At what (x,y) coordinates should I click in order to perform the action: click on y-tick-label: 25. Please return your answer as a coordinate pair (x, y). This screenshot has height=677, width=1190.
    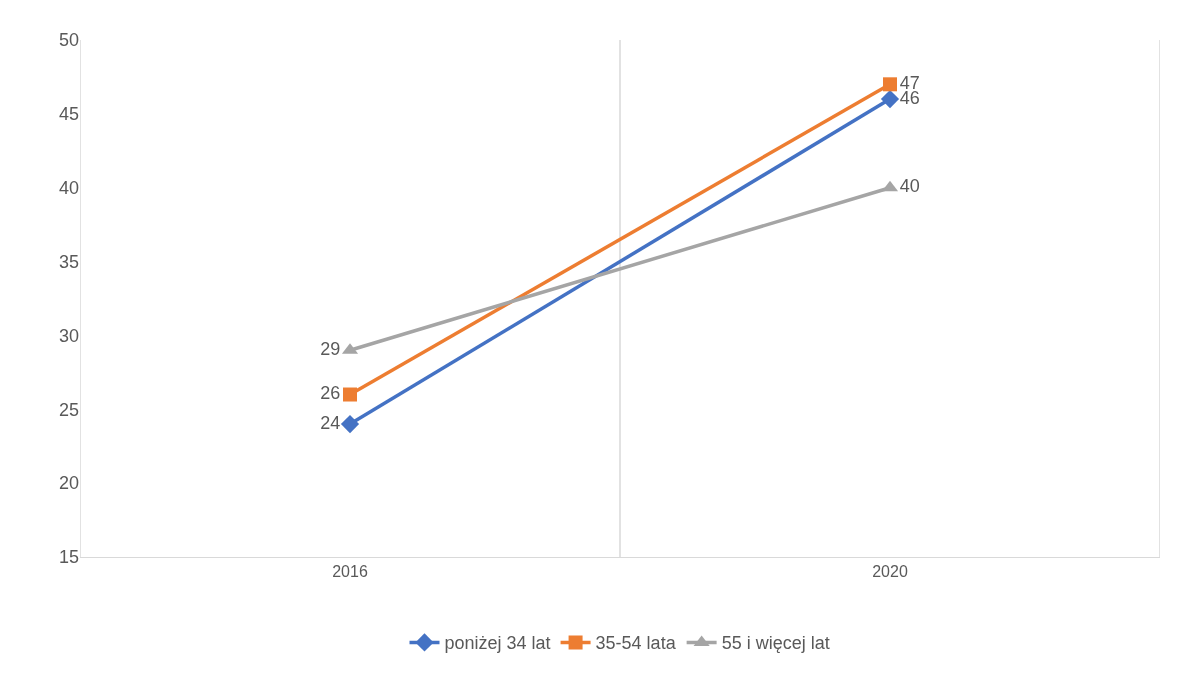
    Looking at the image, I should click on (68, 409).